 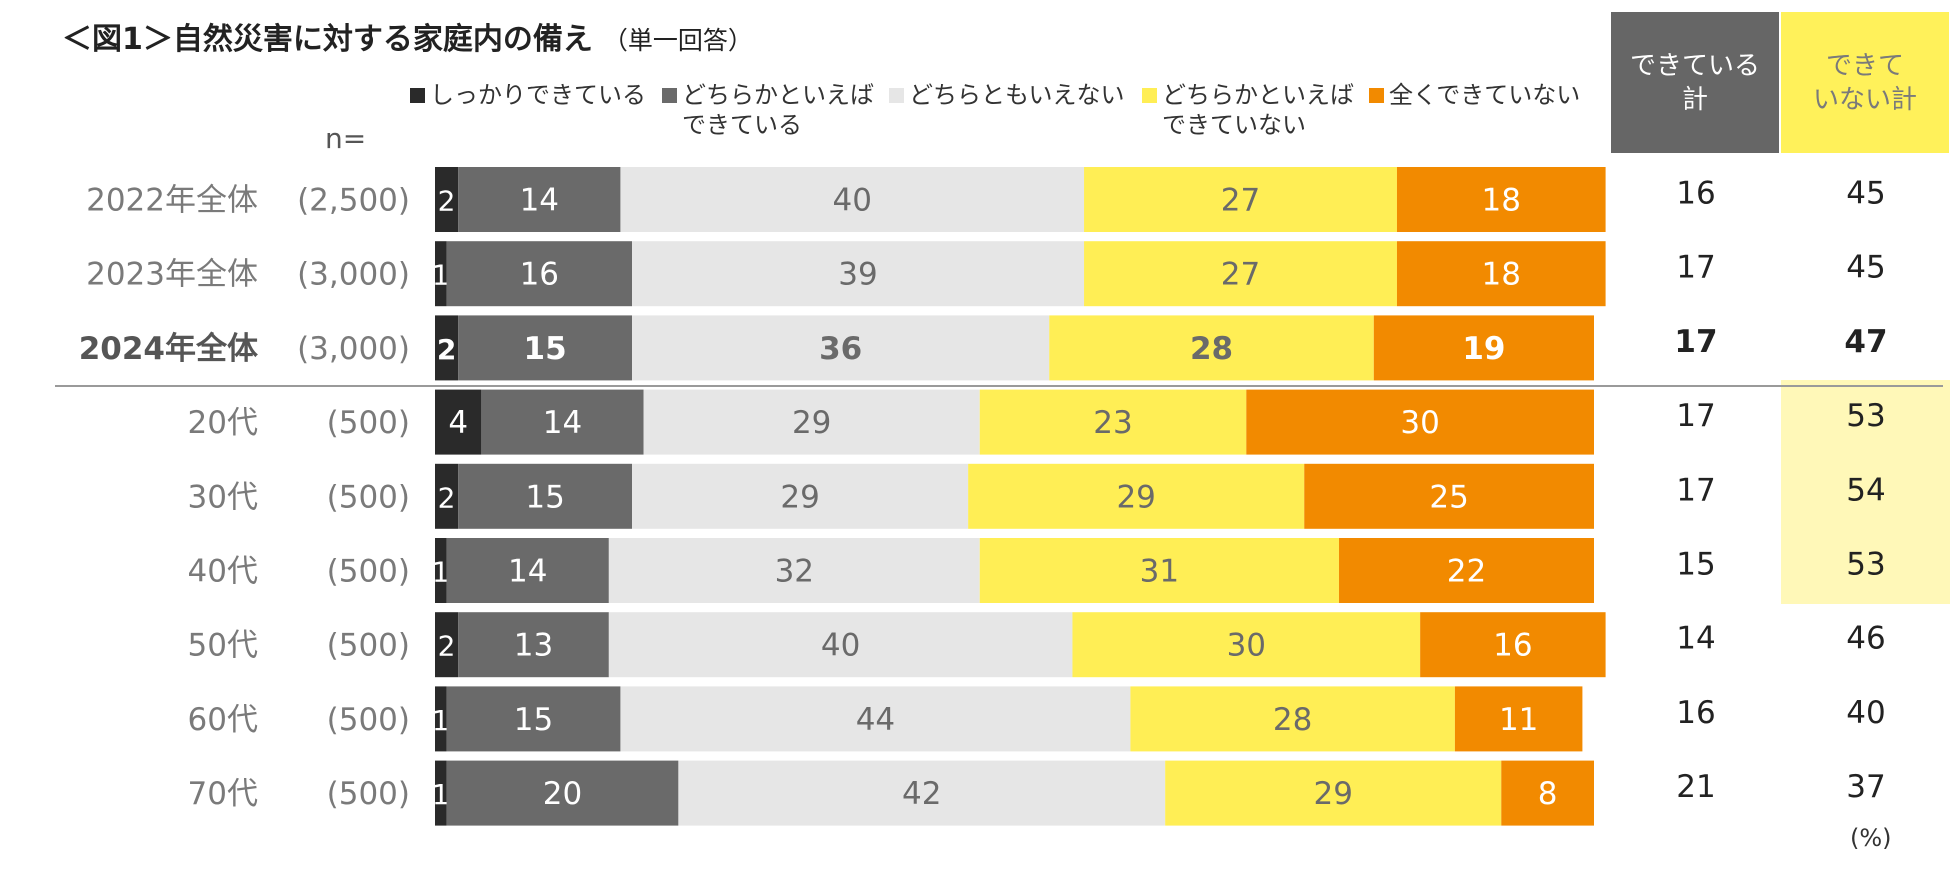 What do you see at coordinates (172, 201) in the screenshot?
I see `category-label: 2022年全体` at bounding box center [172, 201].